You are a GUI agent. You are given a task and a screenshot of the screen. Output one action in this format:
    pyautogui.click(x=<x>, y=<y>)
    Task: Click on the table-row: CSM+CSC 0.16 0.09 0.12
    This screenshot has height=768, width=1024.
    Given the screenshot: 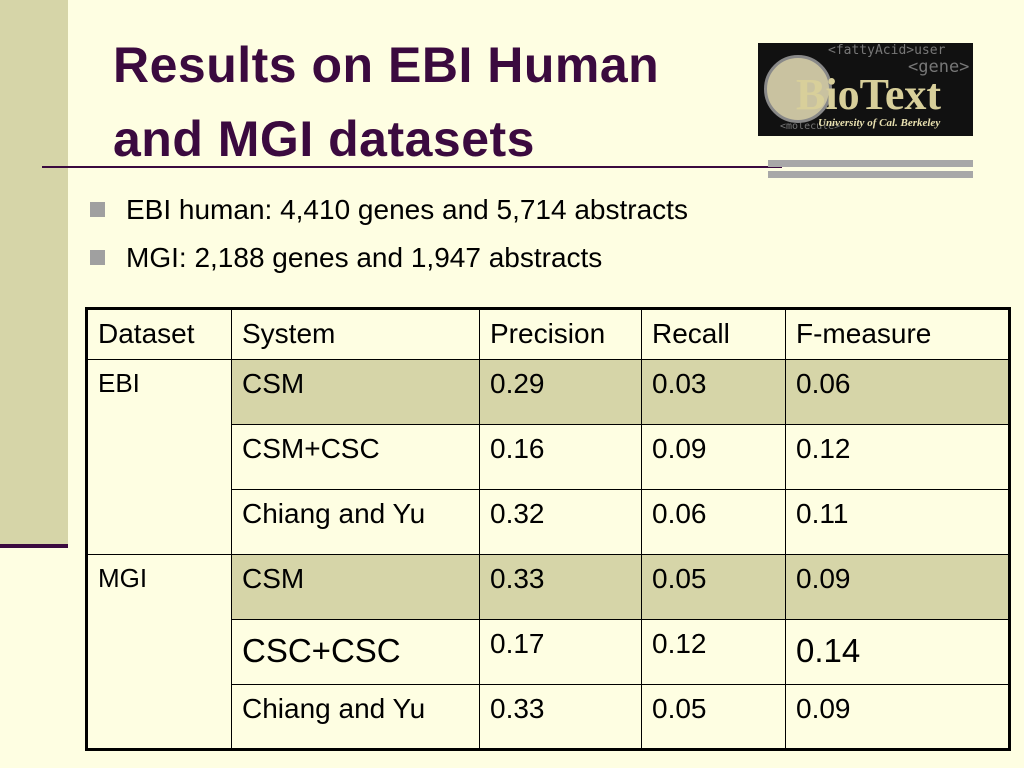 What is the action you would take?
    pyautogui.click(x=548, y=457)
    